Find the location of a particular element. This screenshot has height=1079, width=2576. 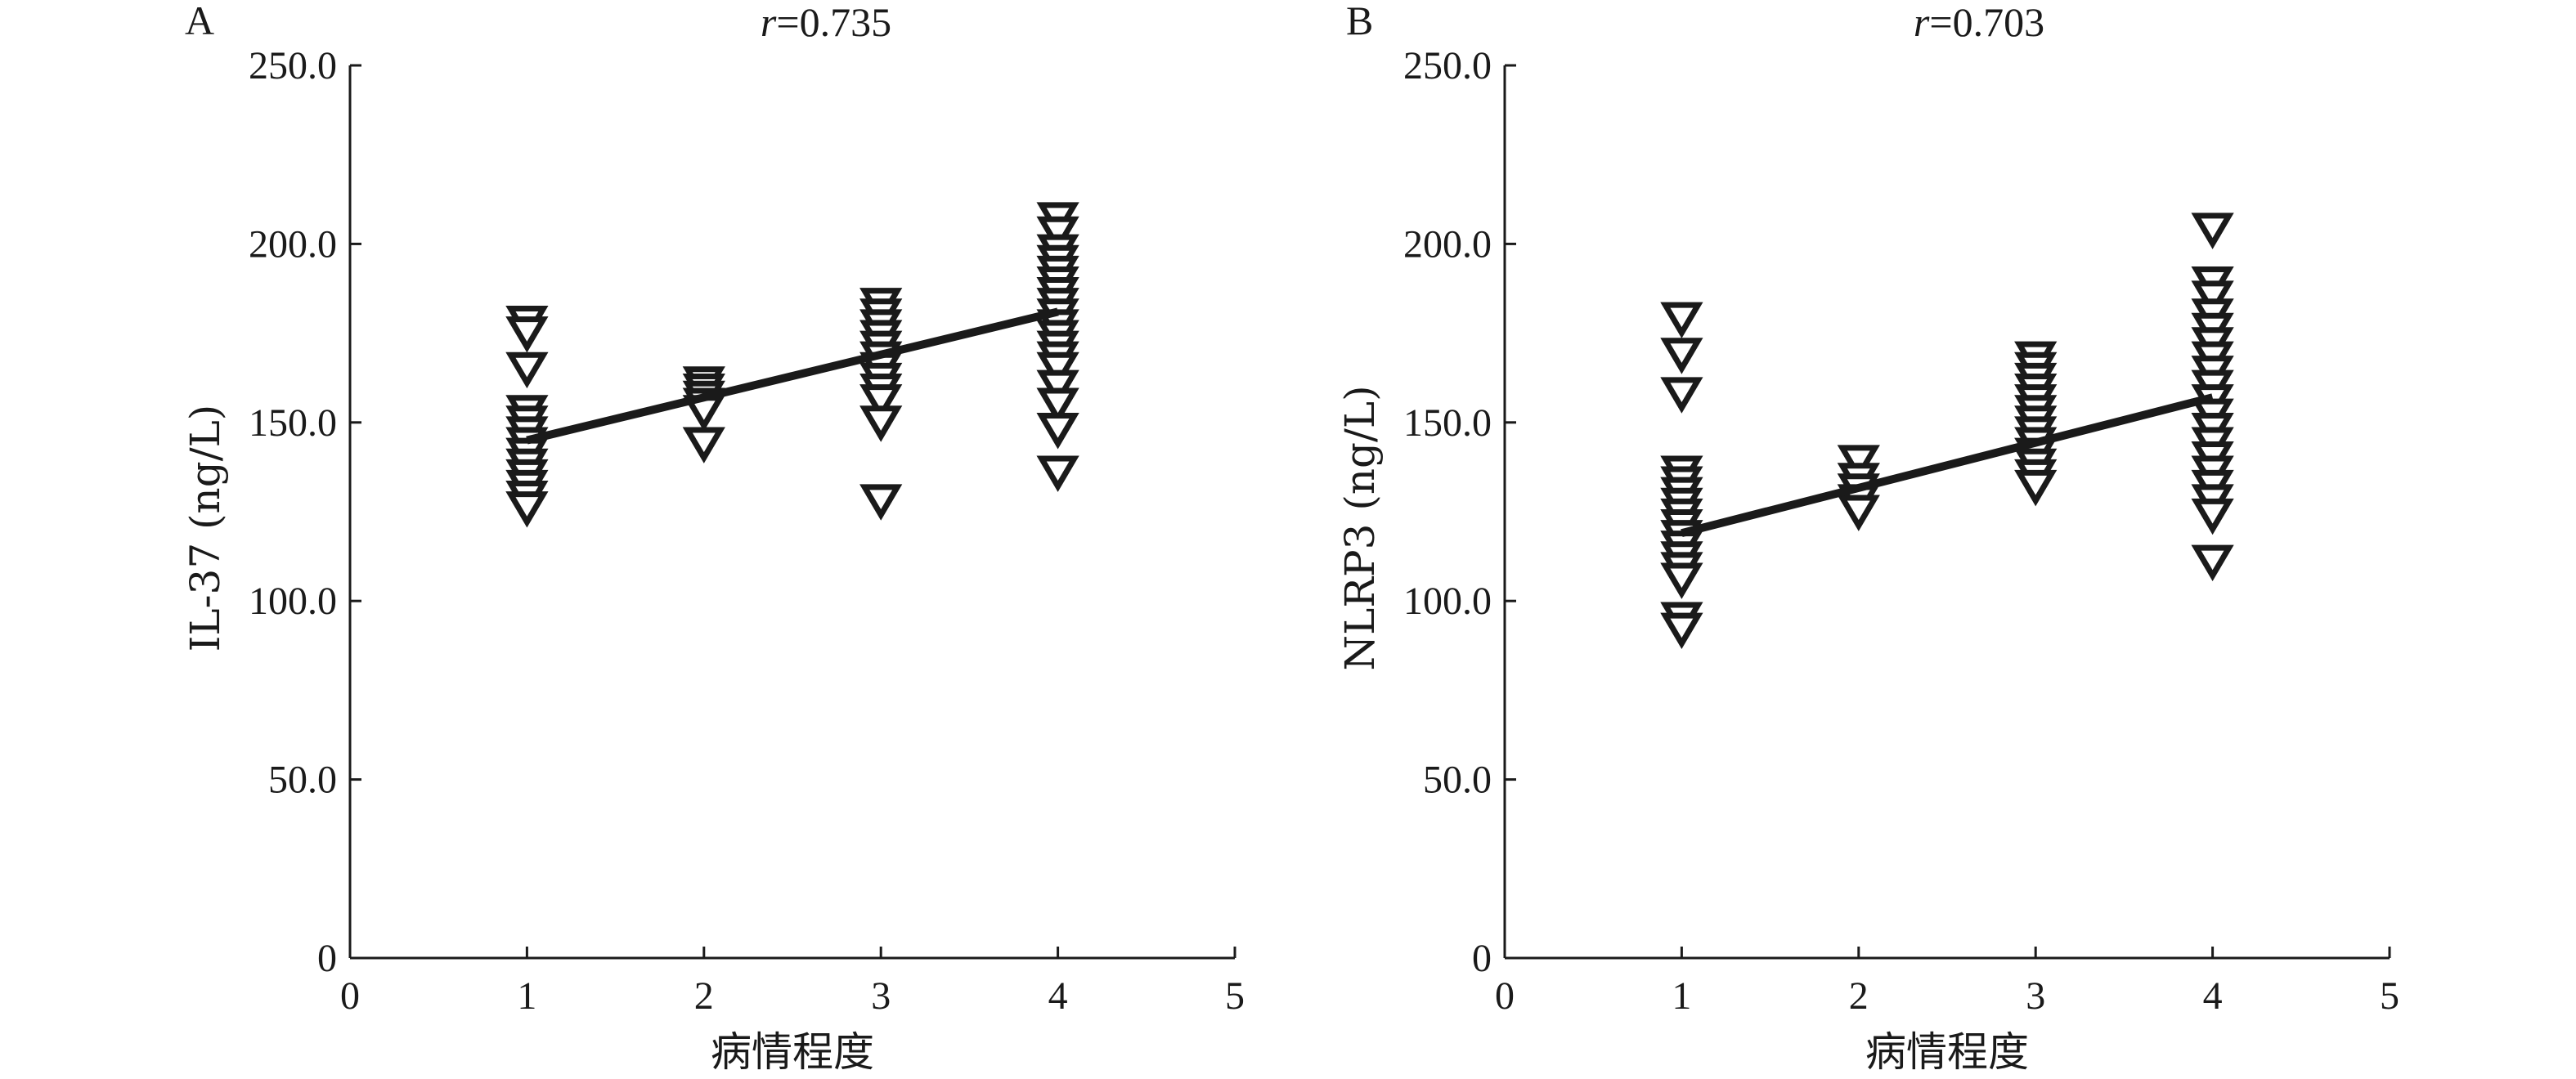

correlation-value-a: =0.735 is located at coordinates (833, 22).